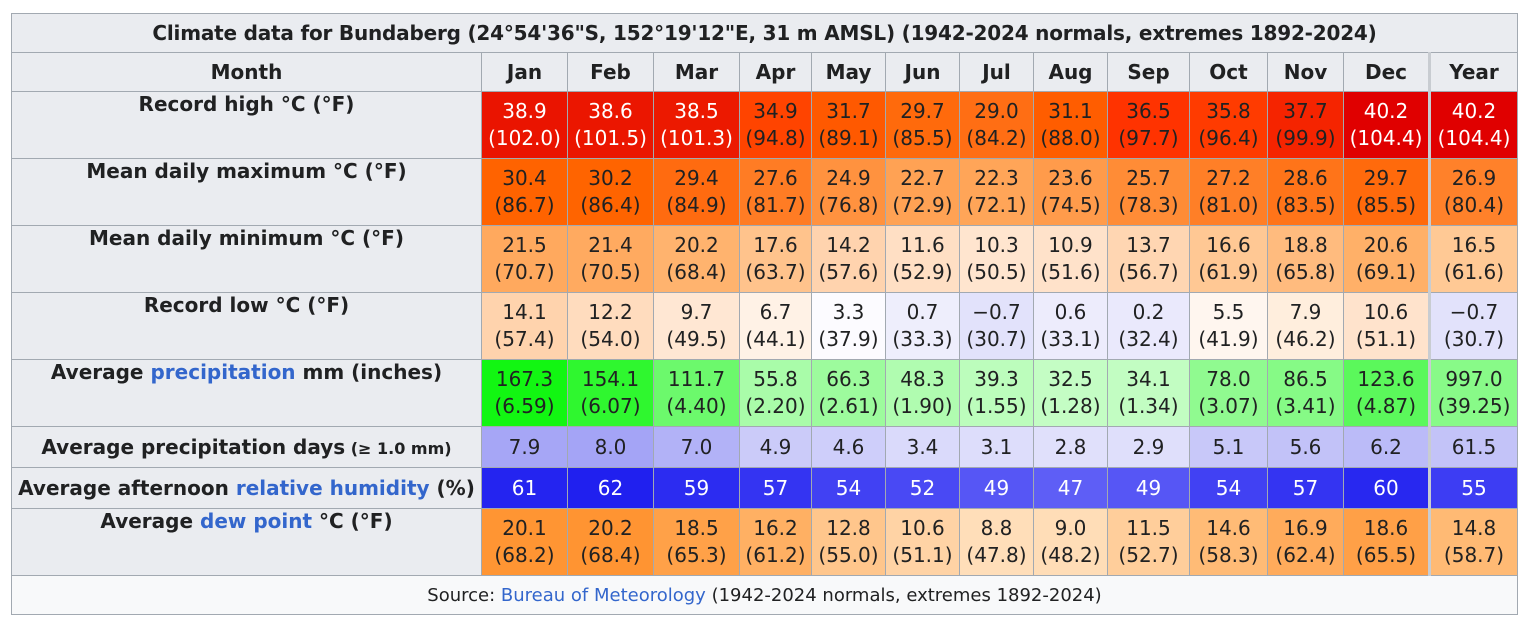 Image resolution: width=1531 pixels, height=633 pixels. I want to click on cell-value: 47, so click(1070, 487).